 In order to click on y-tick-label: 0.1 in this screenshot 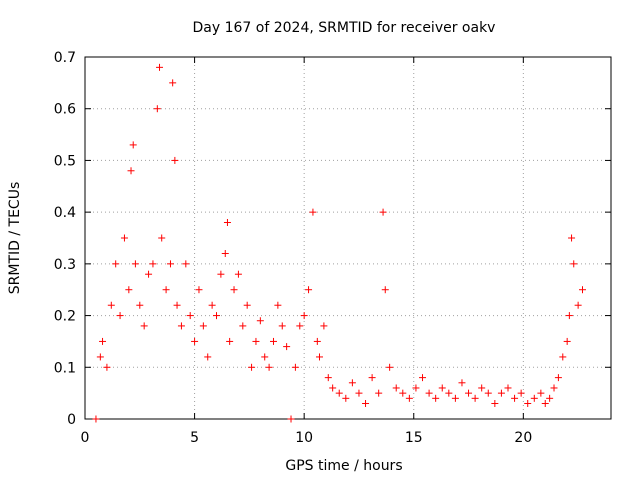, I will do `click(65, 368)`.